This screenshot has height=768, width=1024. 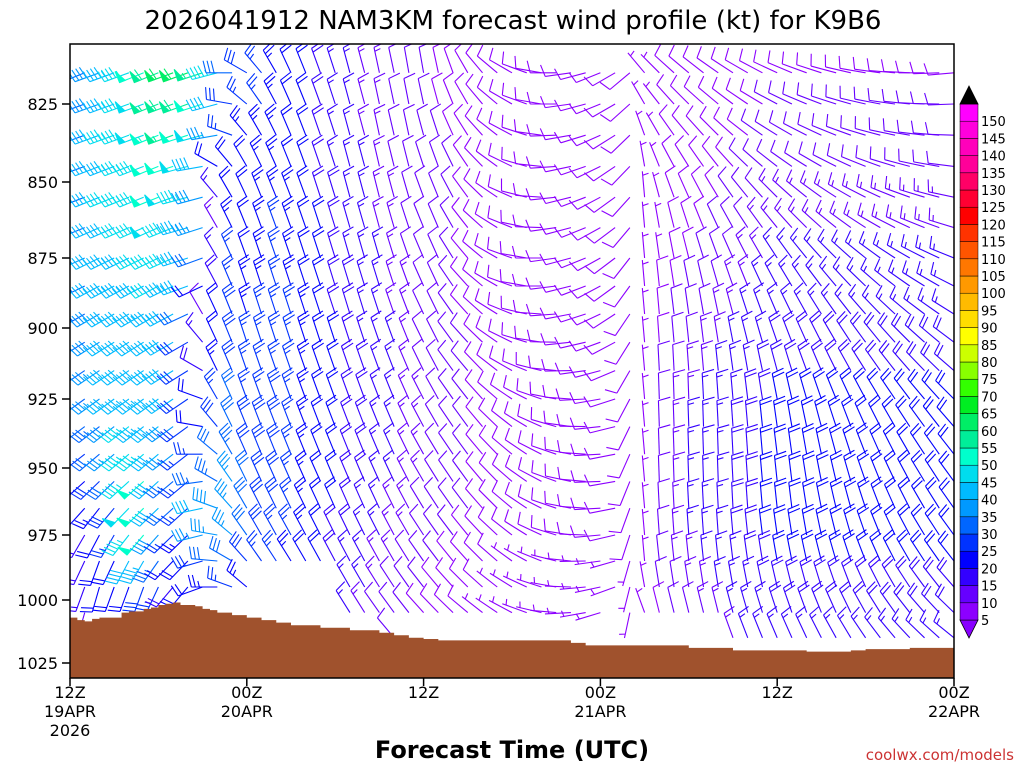 I want to click on colorbar-tick-label: 145, so click(x=993, y=139).